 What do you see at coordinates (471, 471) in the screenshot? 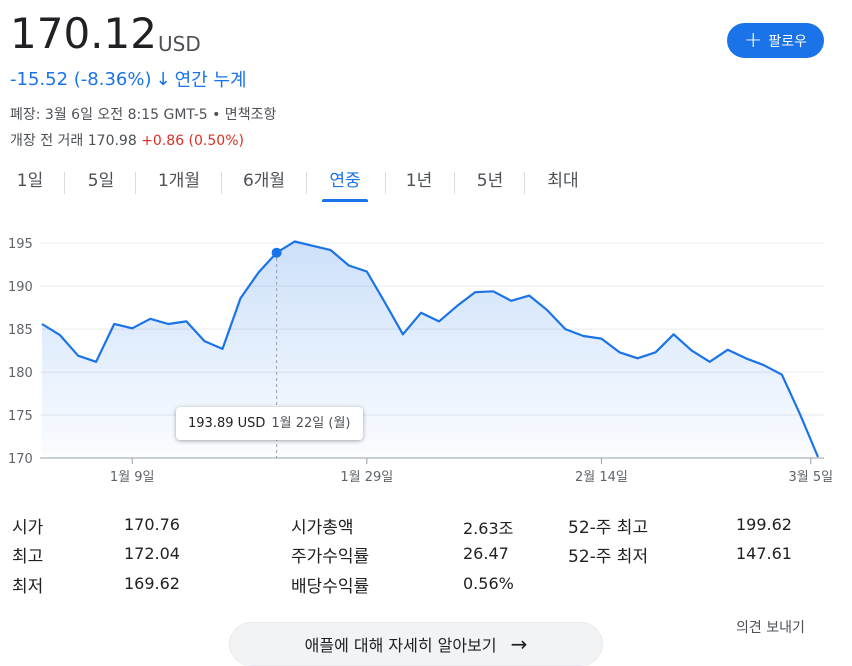
I see `x-axis-ticks: 1월 9일 1월 29일 2월 14일 3월 5일` at bounding box center [471, 471].